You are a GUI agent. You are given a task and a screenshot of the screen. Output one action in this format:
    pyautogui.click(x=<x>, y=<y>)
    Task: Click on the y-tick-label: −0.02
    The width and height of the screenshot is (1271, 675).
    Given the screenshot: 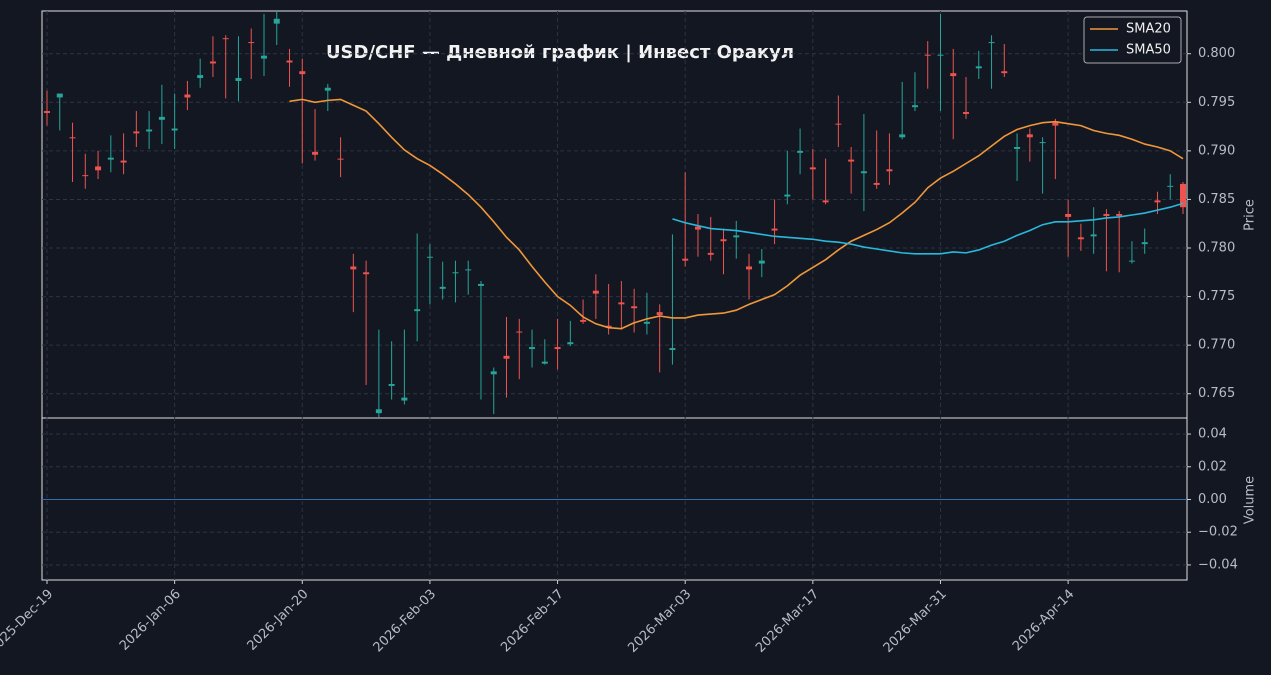 What is the action you would take?
    pyautogui.click(x=1218, y=532)
    